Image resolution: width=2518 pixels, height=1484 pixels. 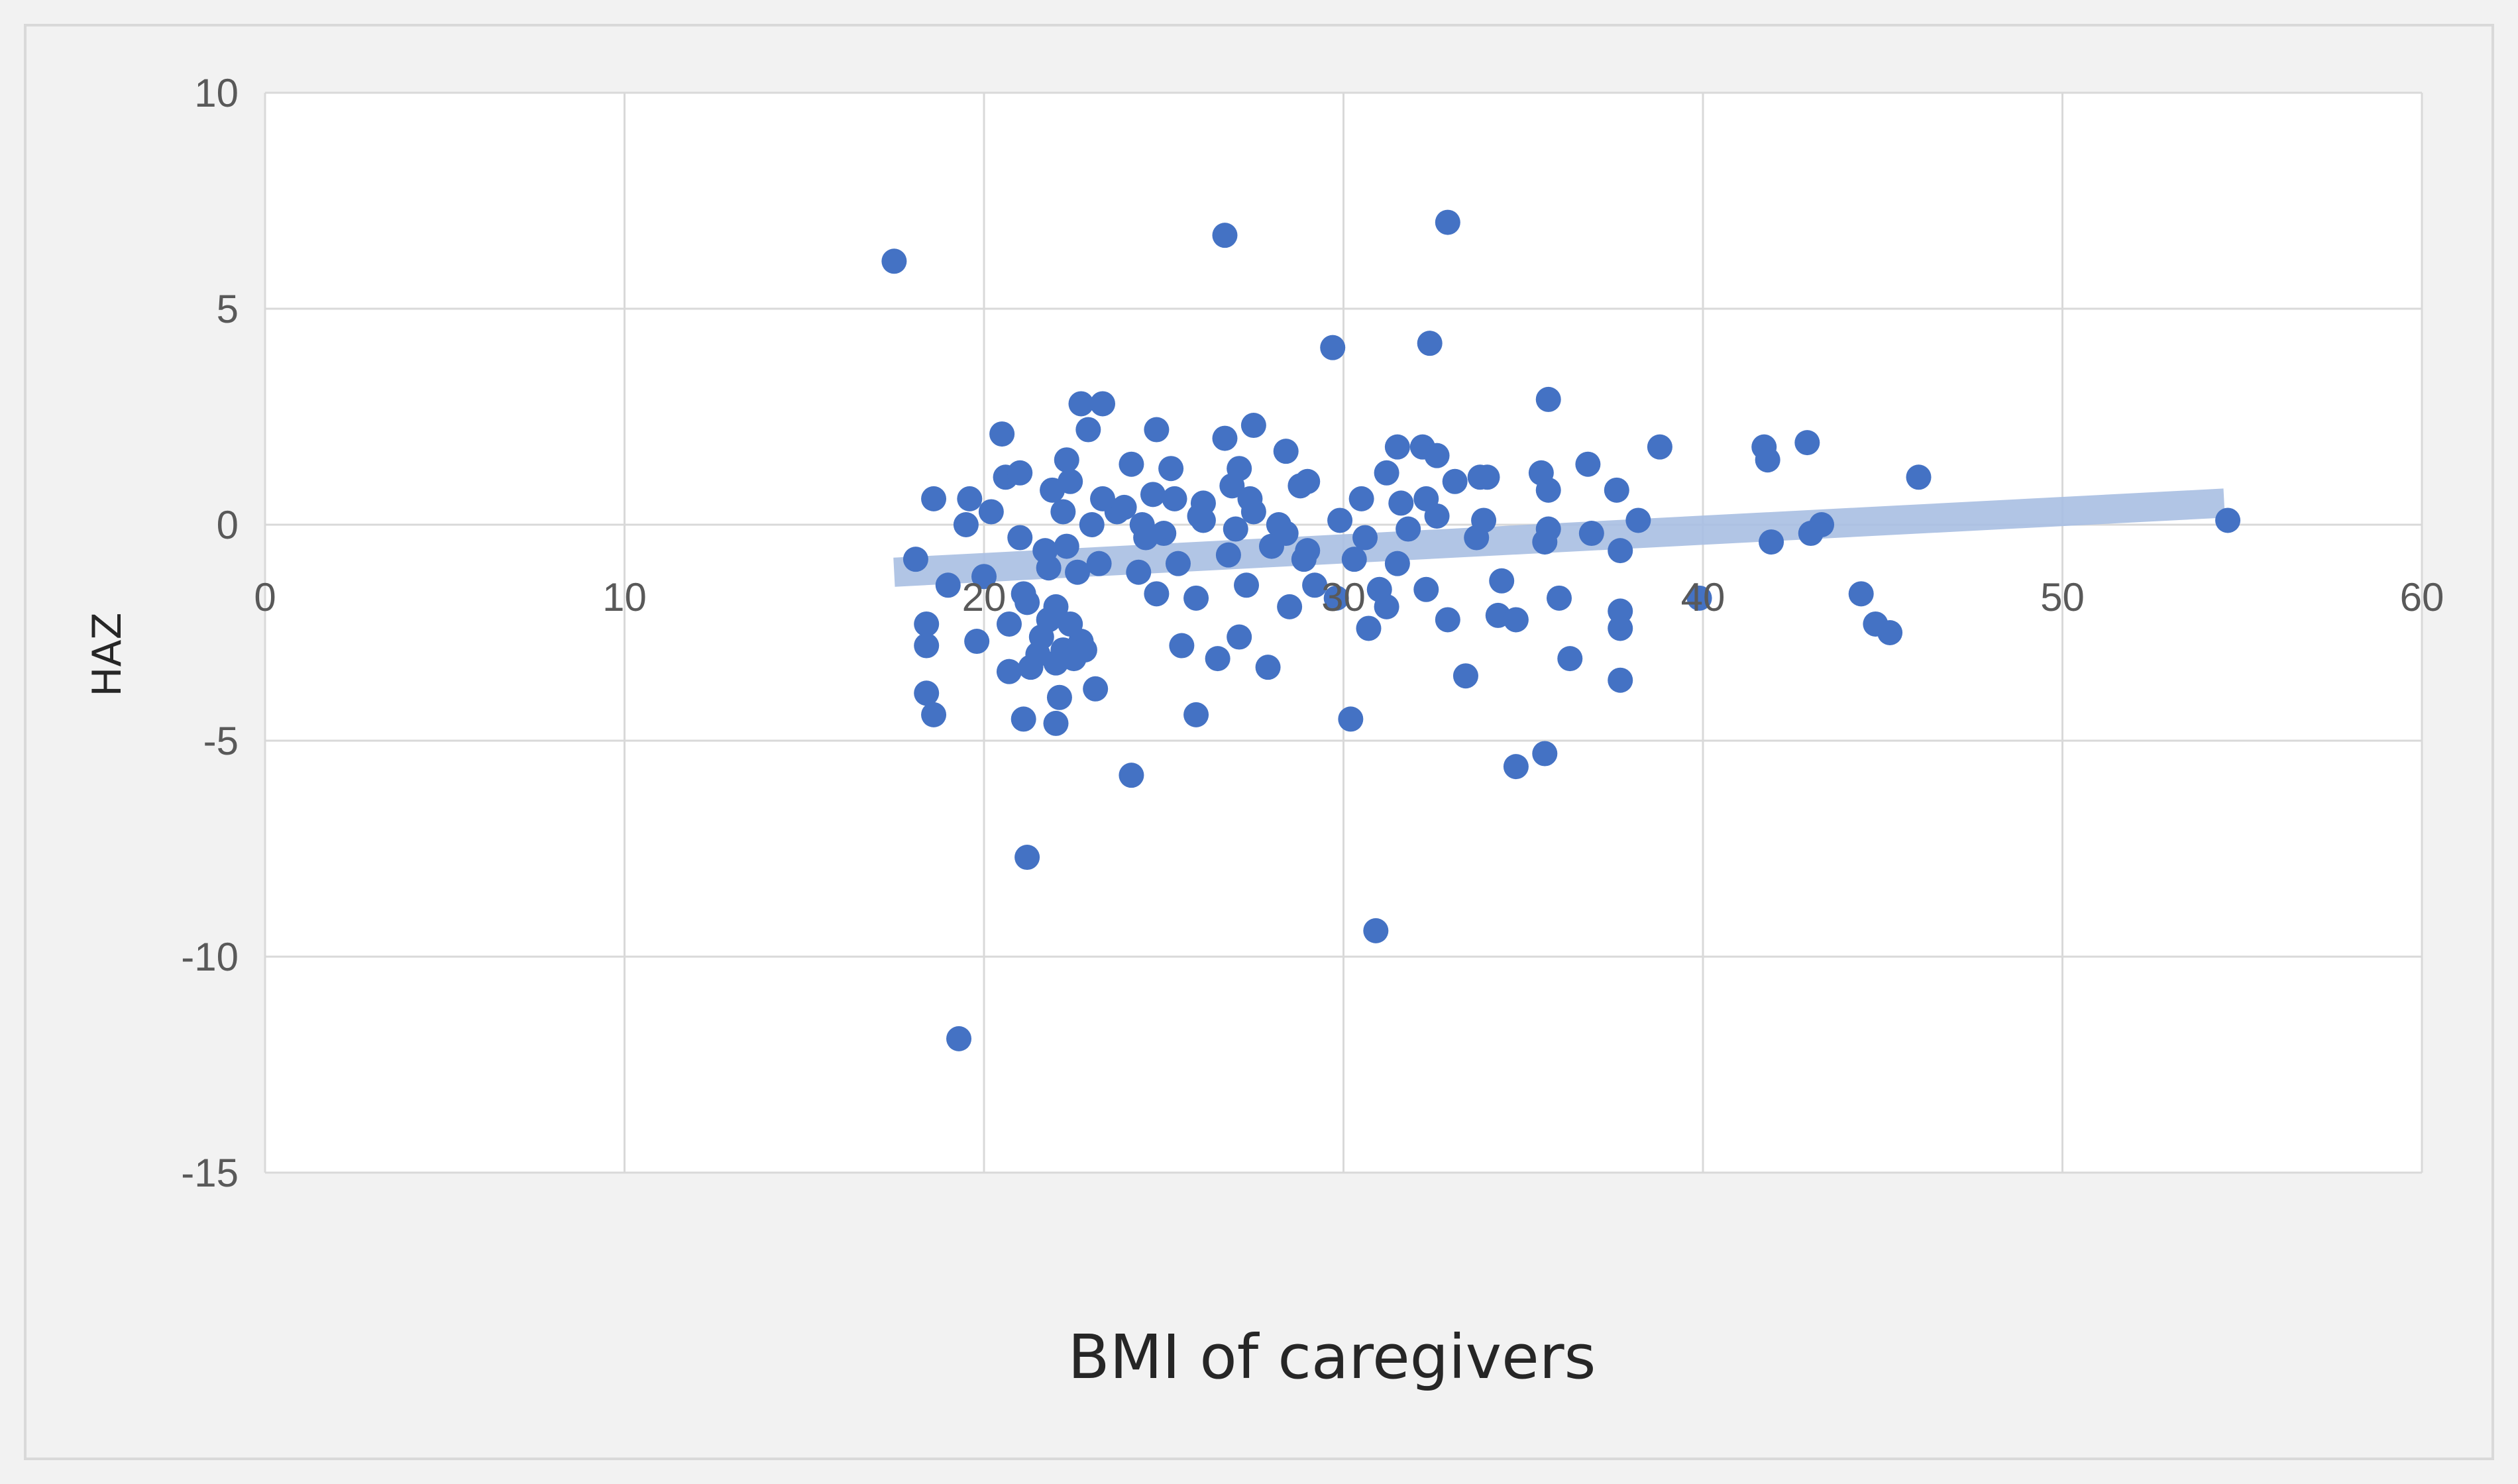 I want to click on y-tick-label: 0, so click(x=228, y=525).